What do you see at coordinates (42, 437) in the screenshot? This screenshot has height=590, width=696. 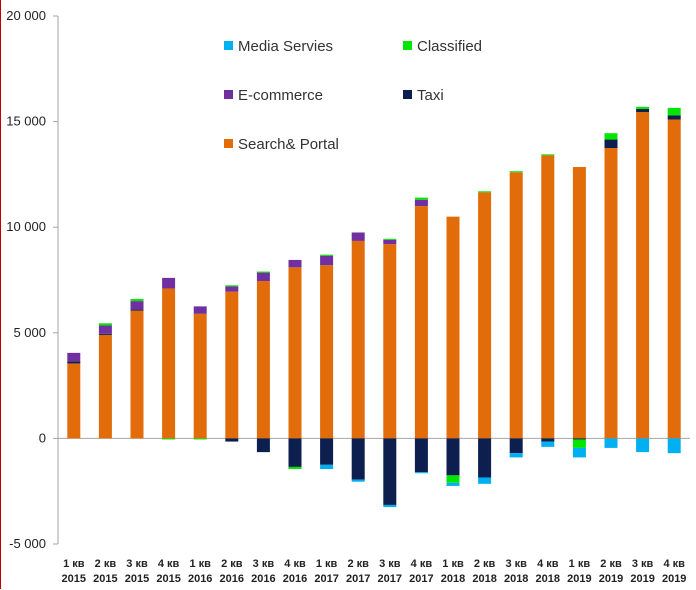 I see `y-tick-label: 0` at bounding box center [42, 437].